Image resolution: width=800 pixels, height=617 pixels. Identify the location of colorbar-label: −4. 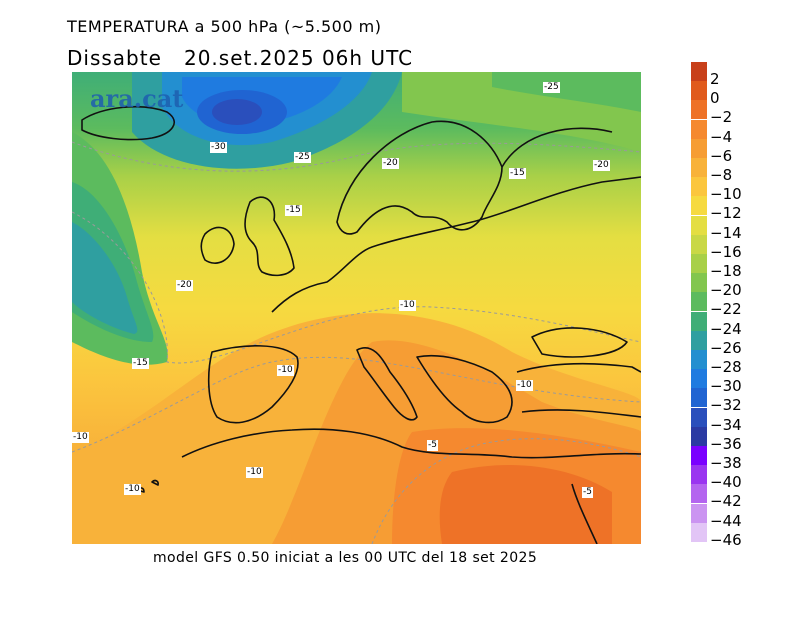
(721, 136).